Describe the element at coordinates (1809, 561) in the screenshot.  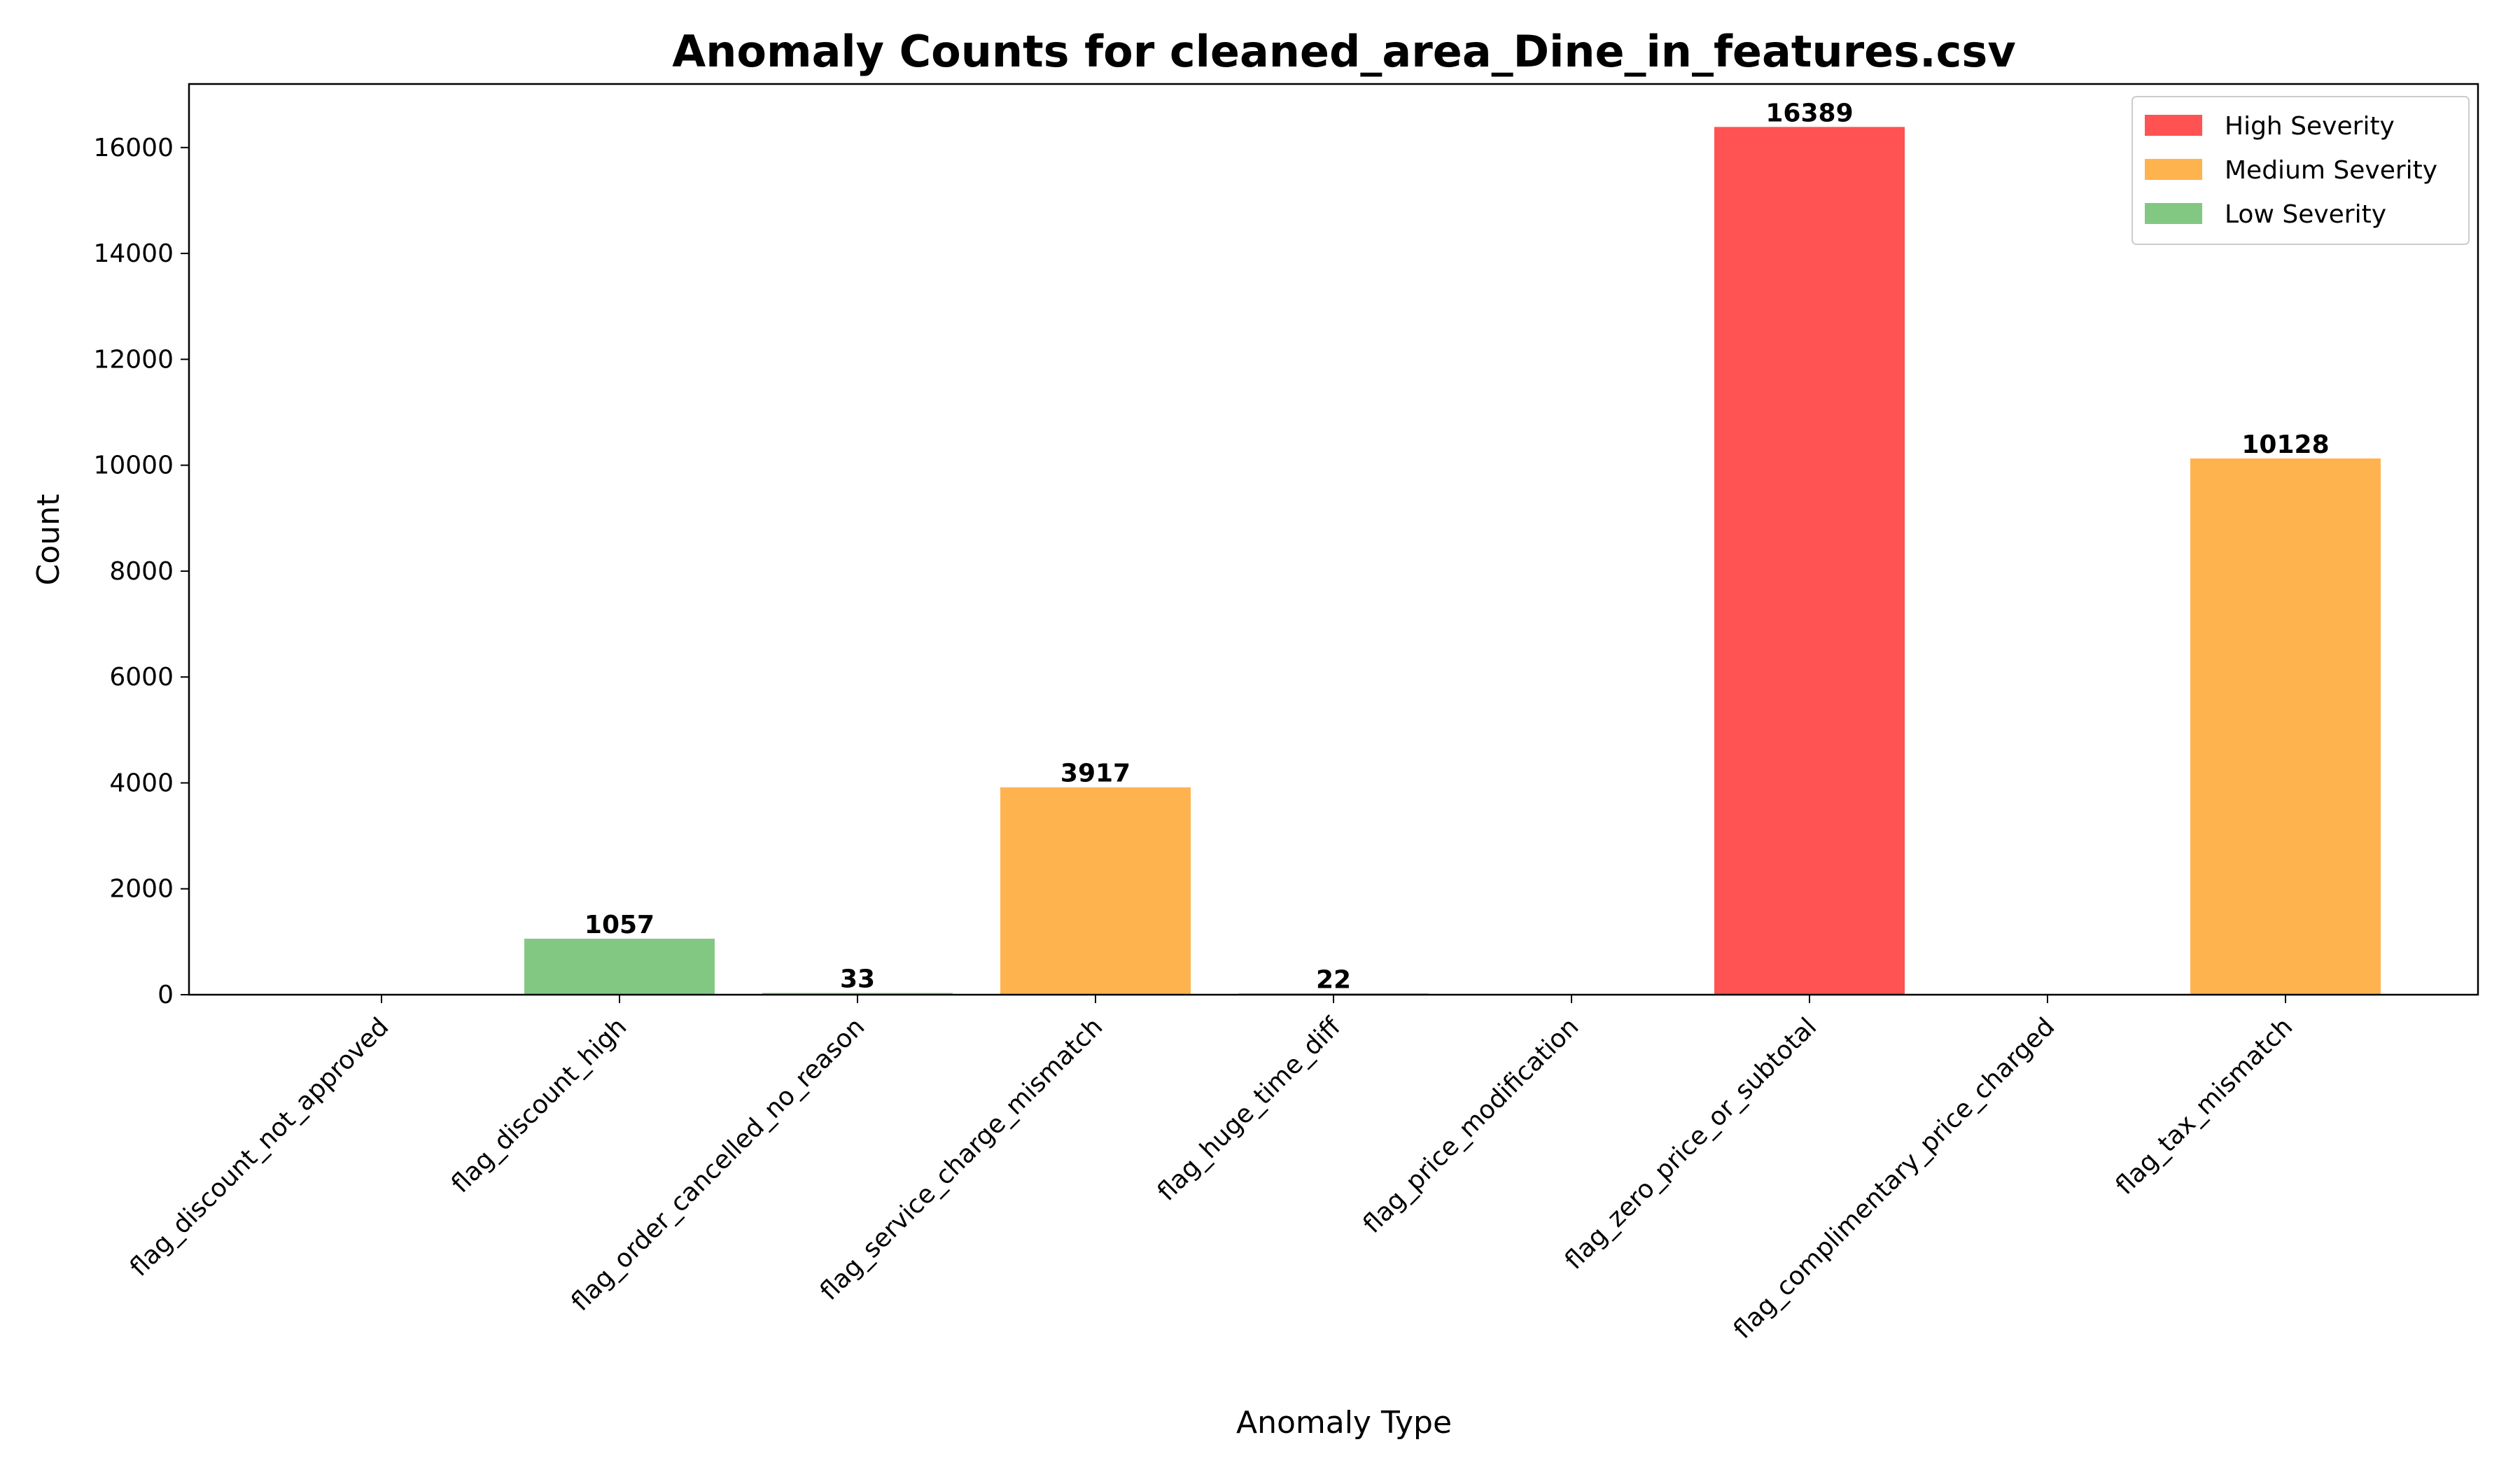
I see `bar-flag_zero_price_or_subtotal` at that location.